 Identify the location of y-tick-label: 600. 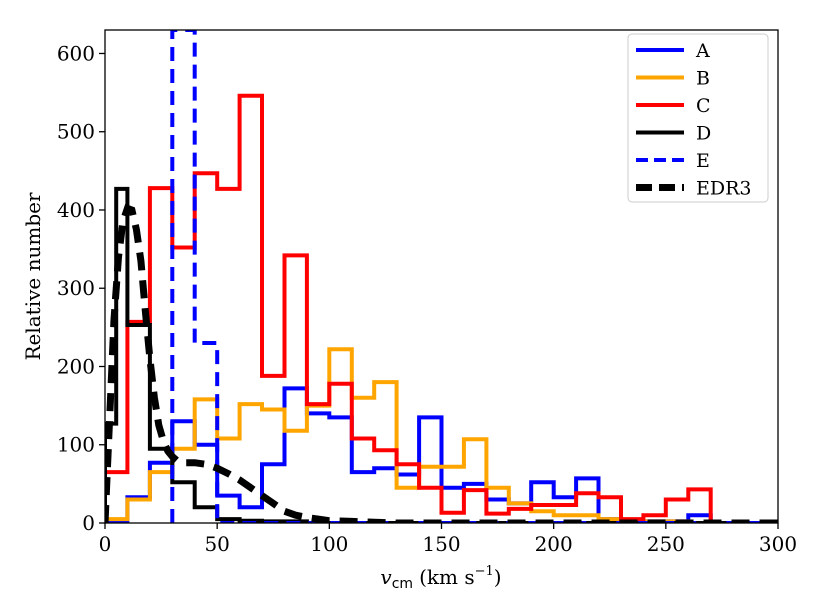
(76, 53).